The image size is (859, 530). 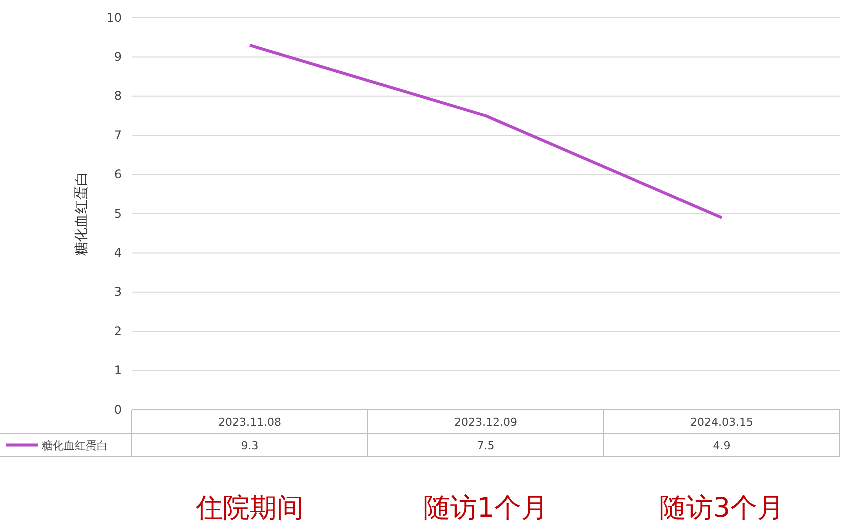 What do you see at coordinates (118, 253) in the screenshot?
I see `y-tick-label: 4` at bounding box center [118, 253].